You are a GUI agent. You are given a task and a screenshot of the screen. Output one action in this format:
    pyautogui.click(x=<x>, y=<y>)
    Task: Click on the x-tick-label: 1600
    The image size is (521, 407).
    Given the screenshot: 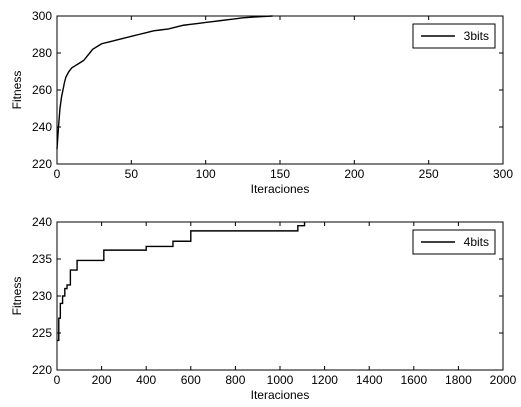 What is the action you would take?
    pyautogui.click(x=413, y=380)
    